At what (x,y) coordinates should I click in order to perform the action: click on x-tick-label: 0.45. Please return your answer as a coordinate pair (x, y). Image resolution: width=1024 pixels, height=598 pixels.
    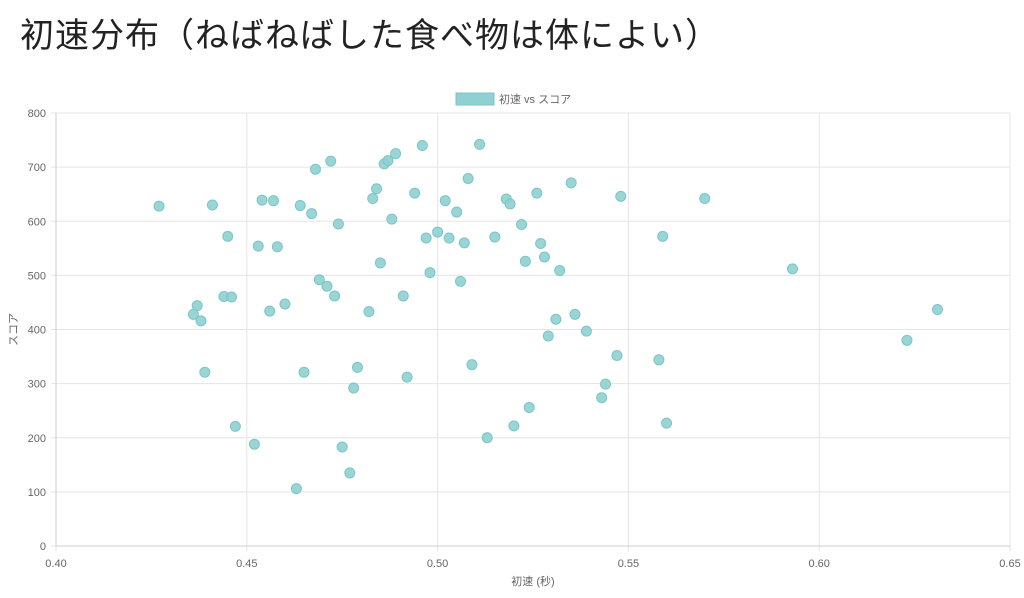
    Looking at the image, I should click on (246, 564).